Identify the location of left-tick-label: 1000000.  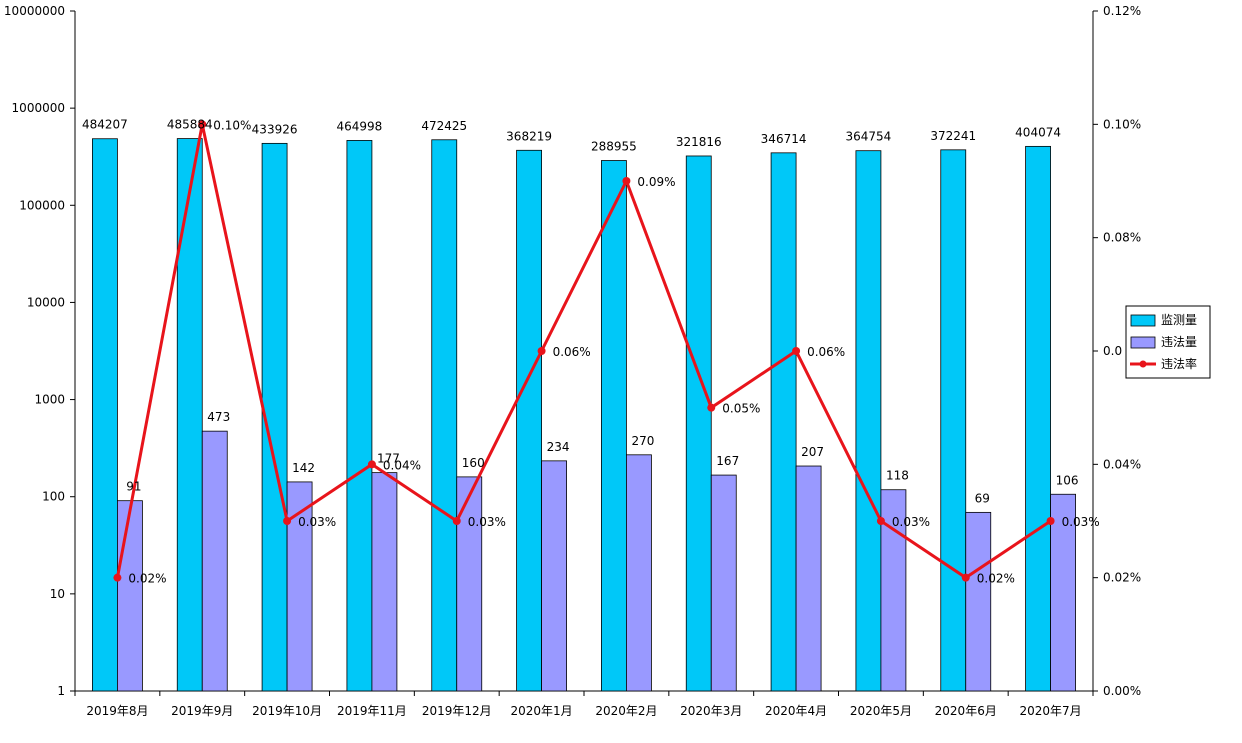
(38, 108).